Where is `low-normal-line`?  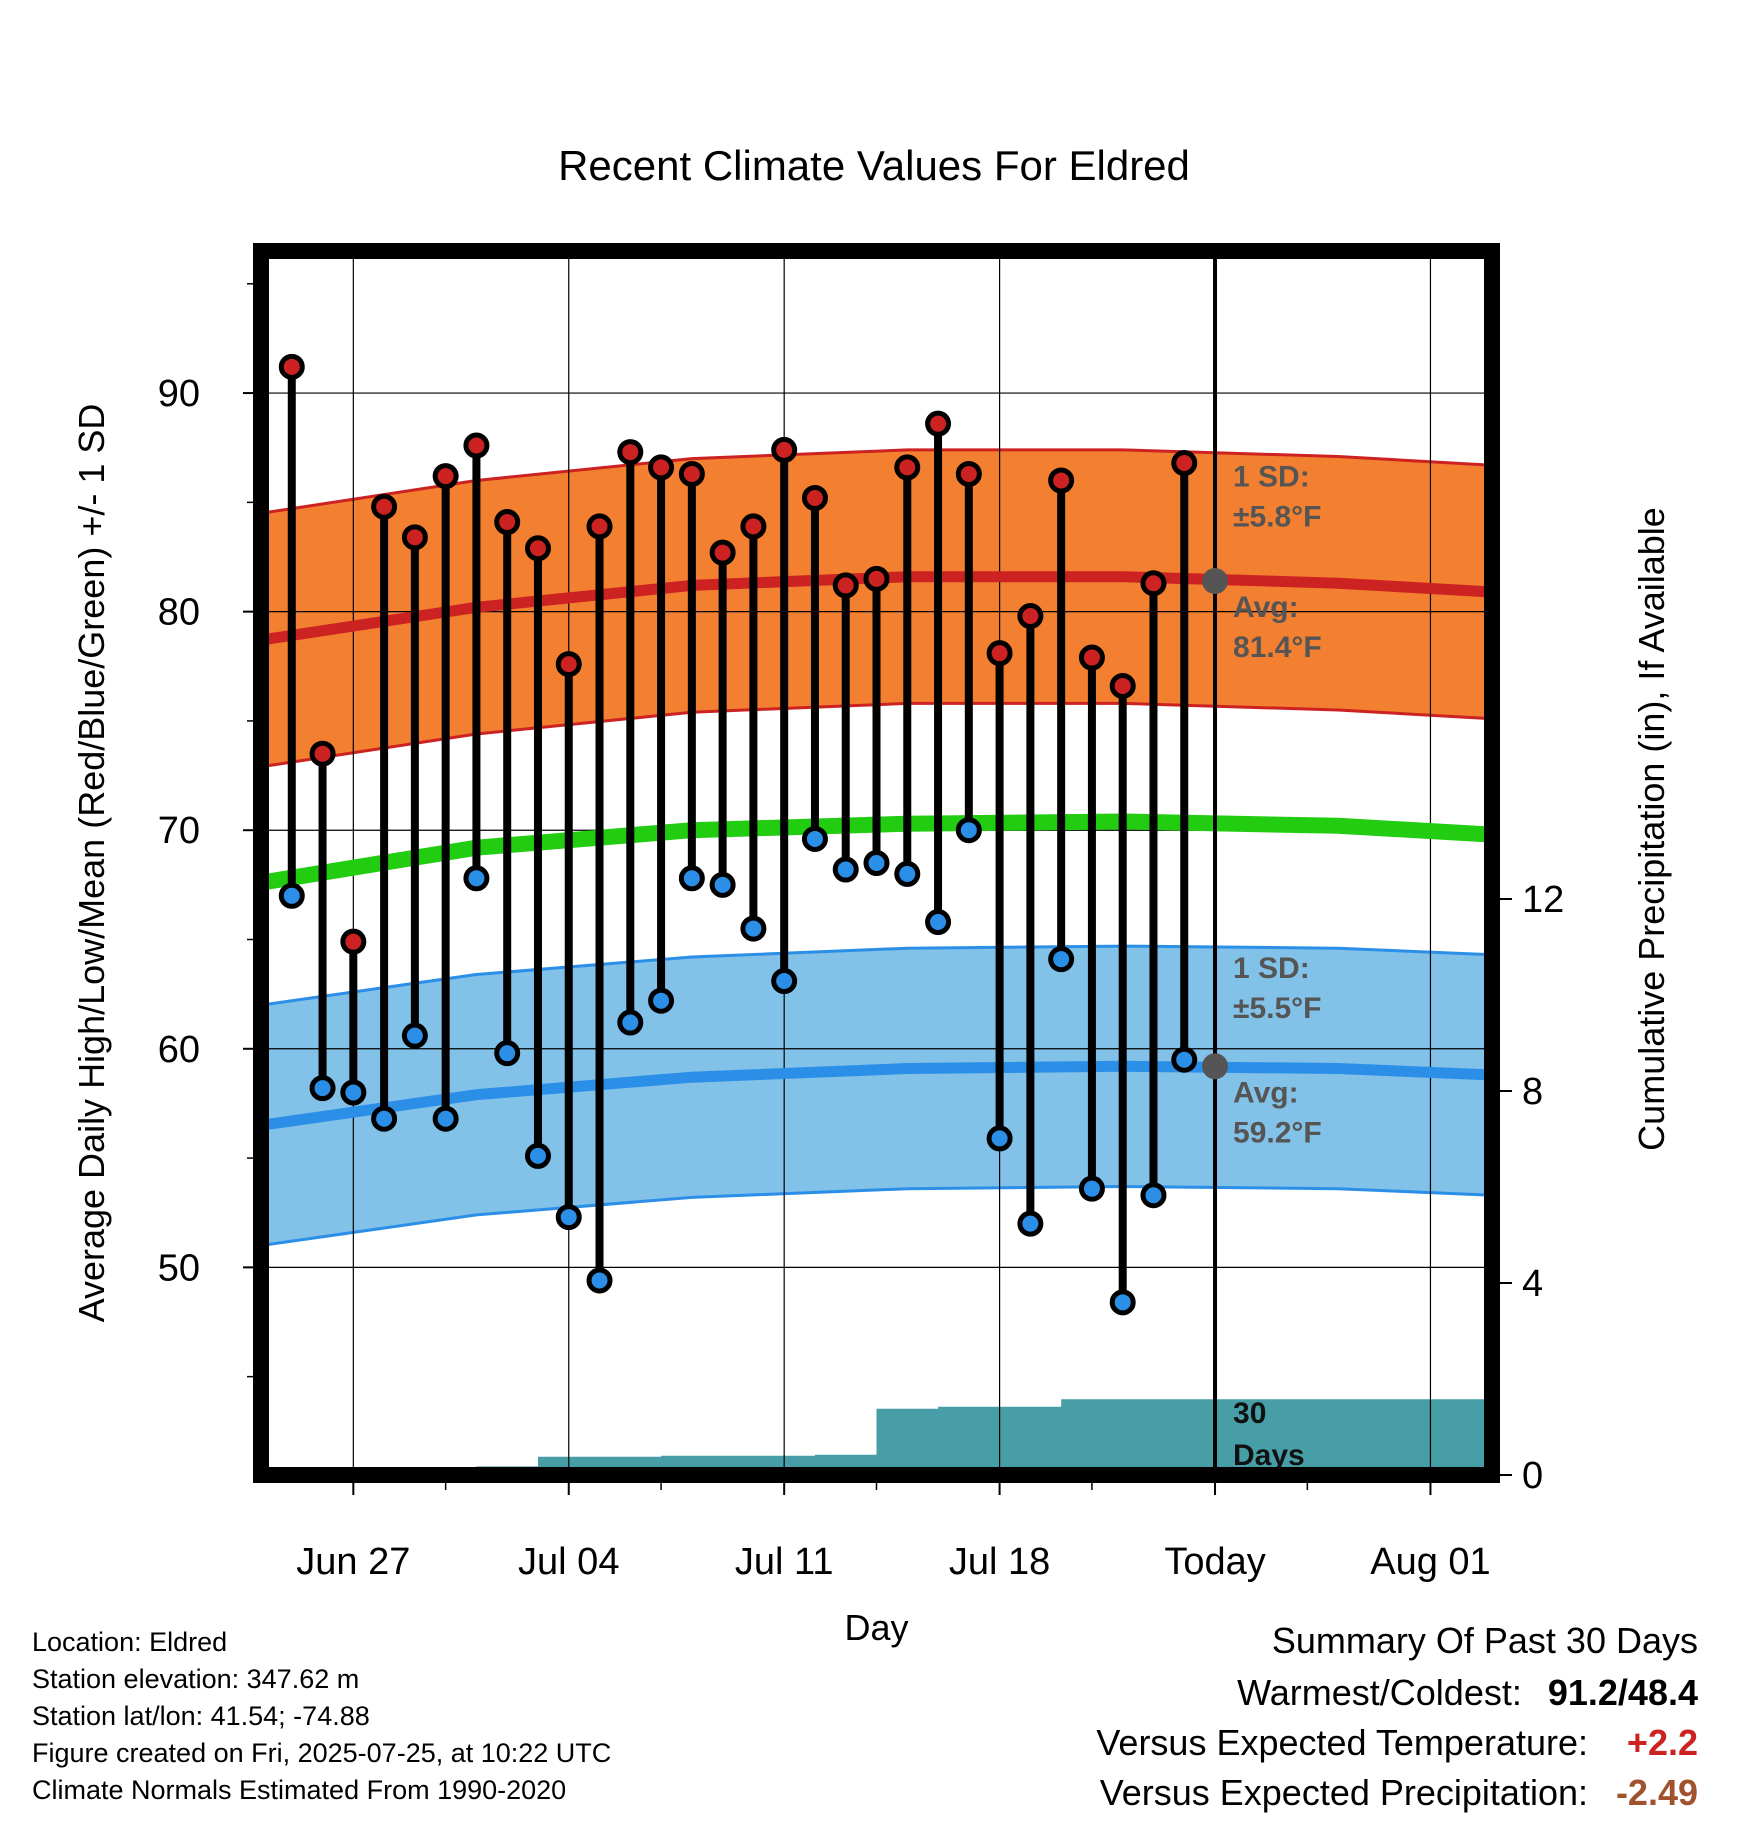 low-normal-line is located at coordinates (876, 1095).